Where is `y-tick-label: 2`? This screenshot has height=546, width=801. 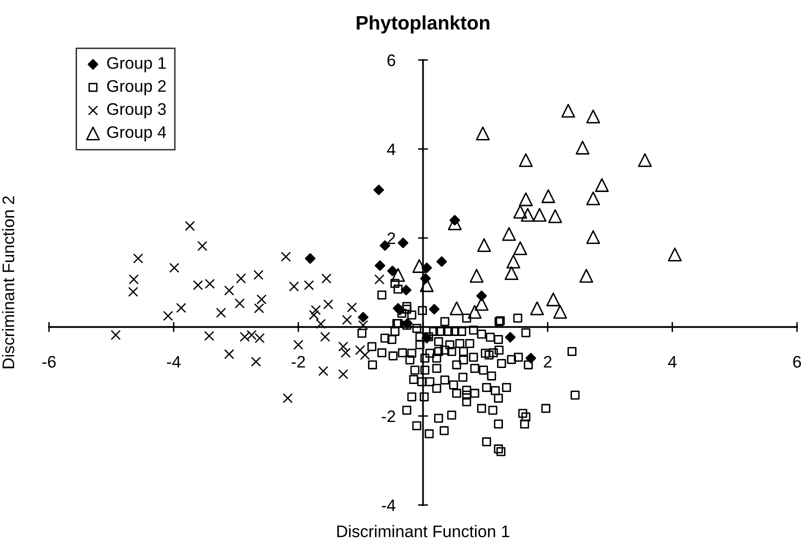 y-tick-label: 2 is located at coordinates (391, 238).